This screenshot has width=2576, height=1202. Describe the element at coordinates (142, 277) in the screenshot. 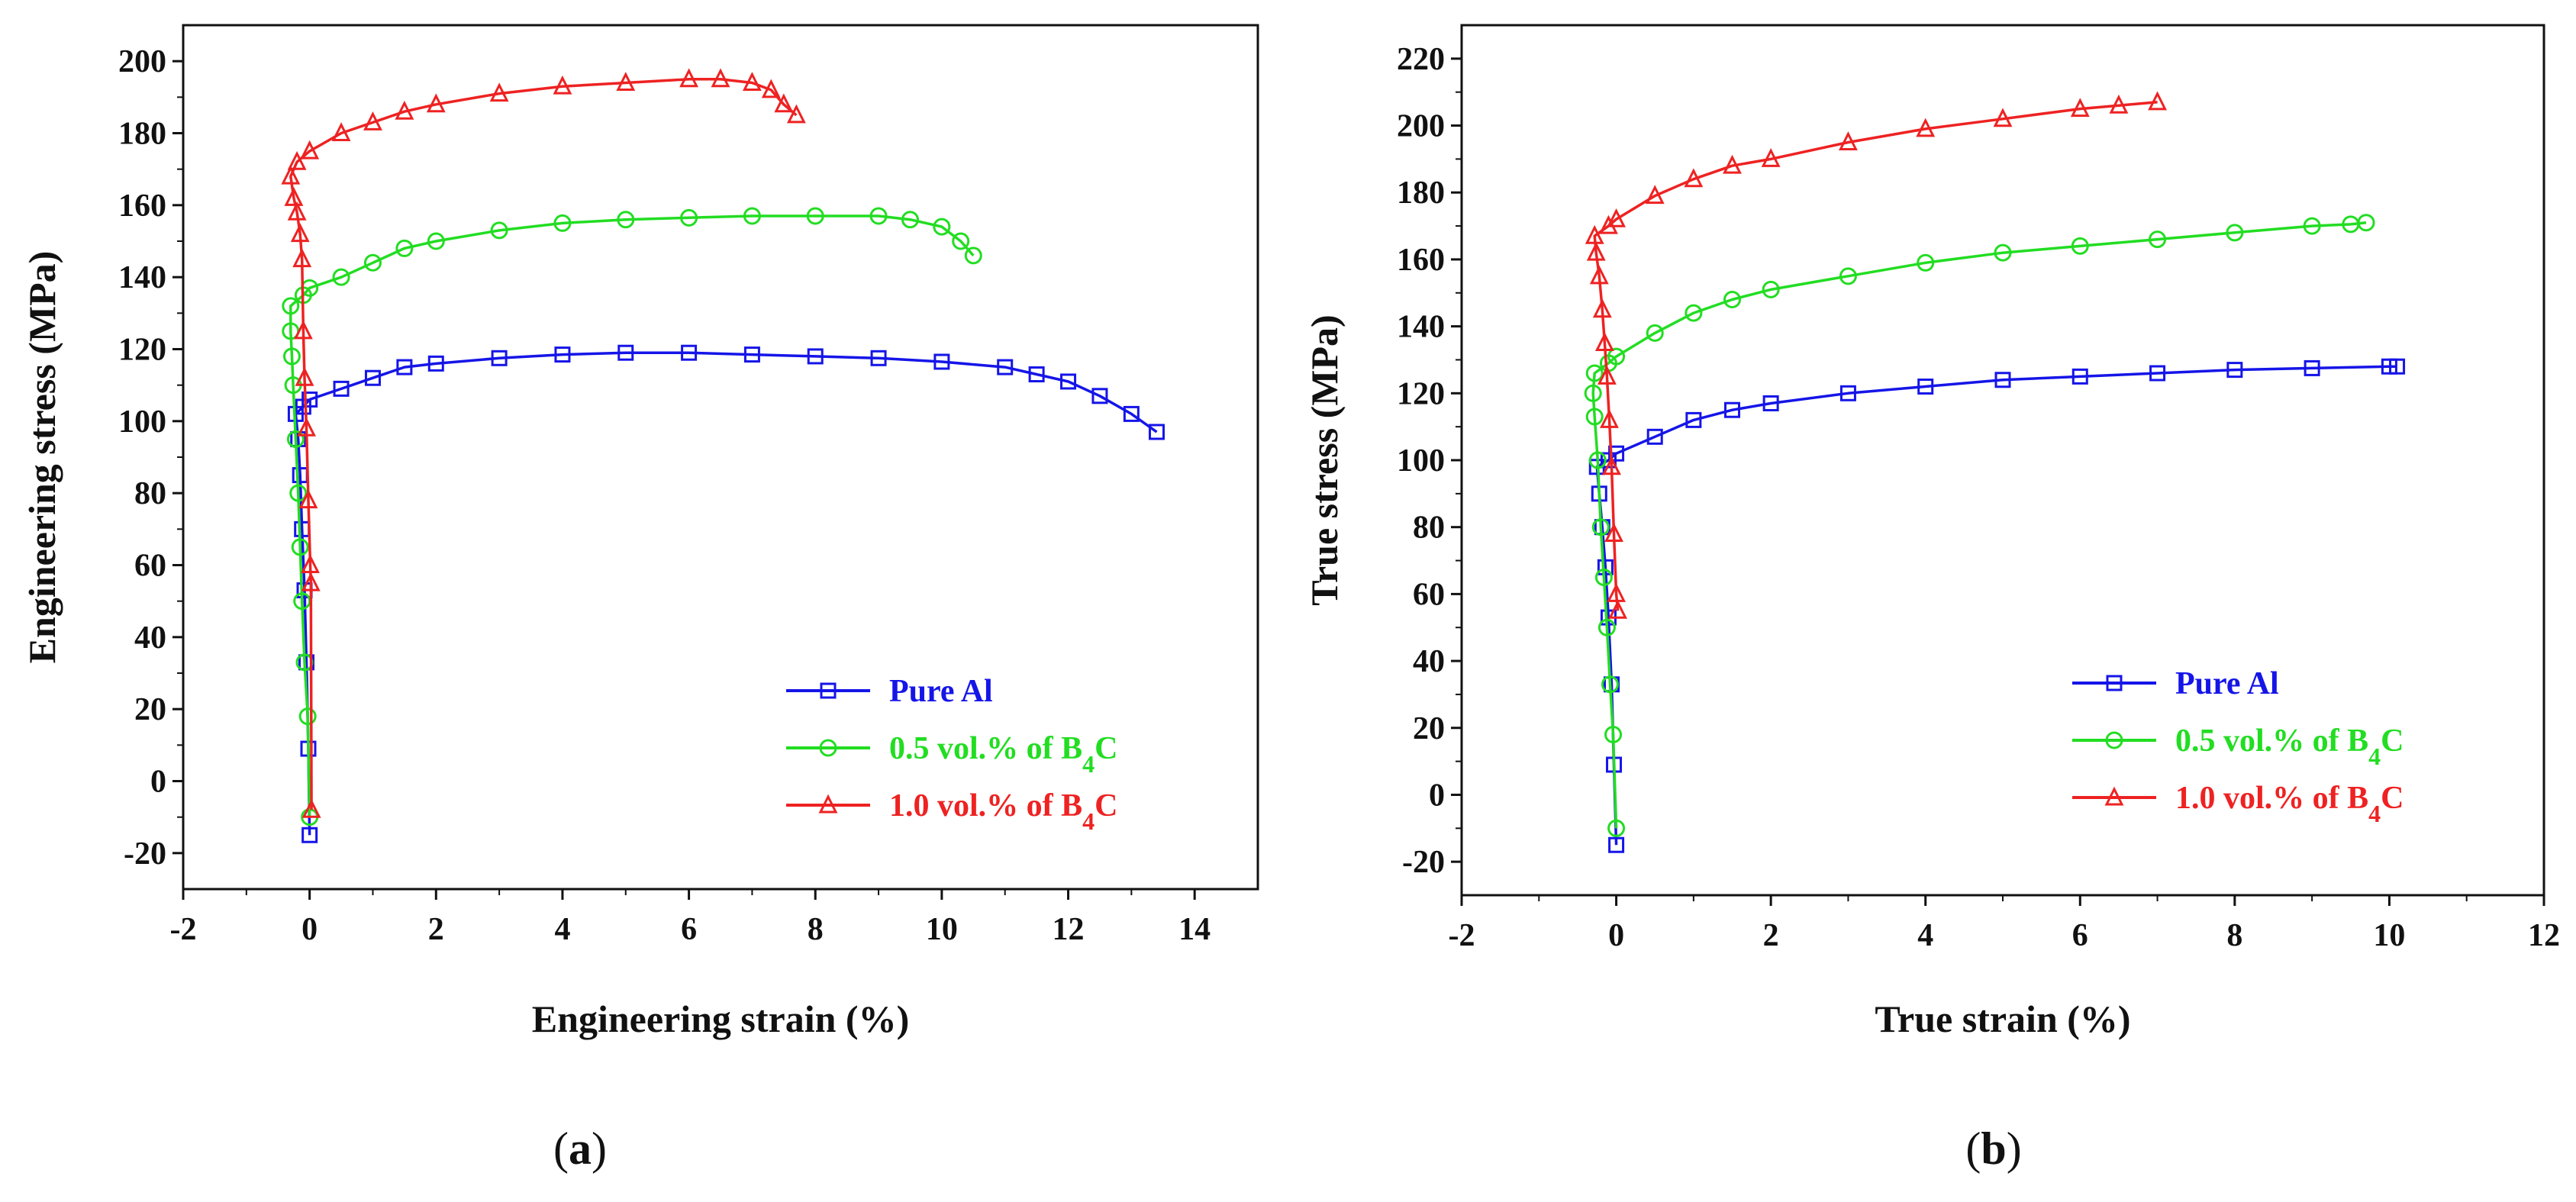

I see `chart-a-y-tick-label: 140` at that location.